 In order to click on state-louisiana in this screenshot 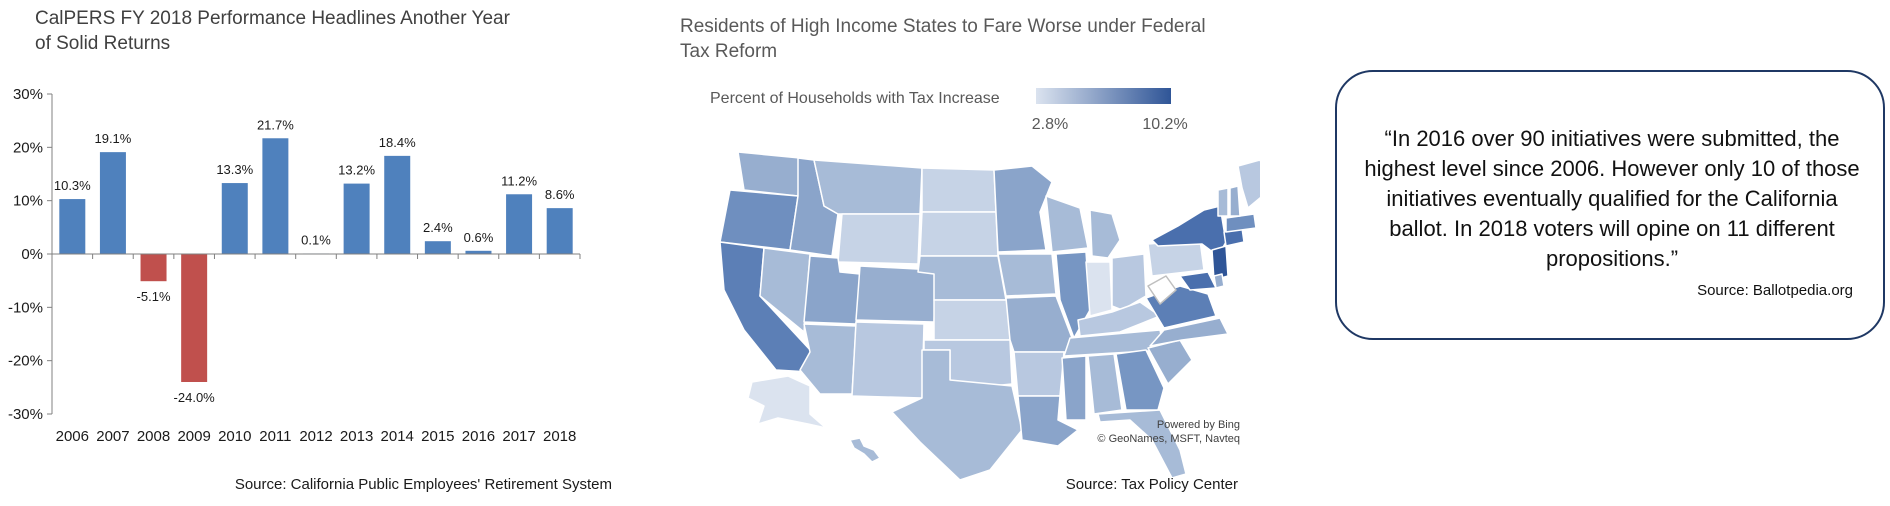, I will do `click(1048, 421)`.